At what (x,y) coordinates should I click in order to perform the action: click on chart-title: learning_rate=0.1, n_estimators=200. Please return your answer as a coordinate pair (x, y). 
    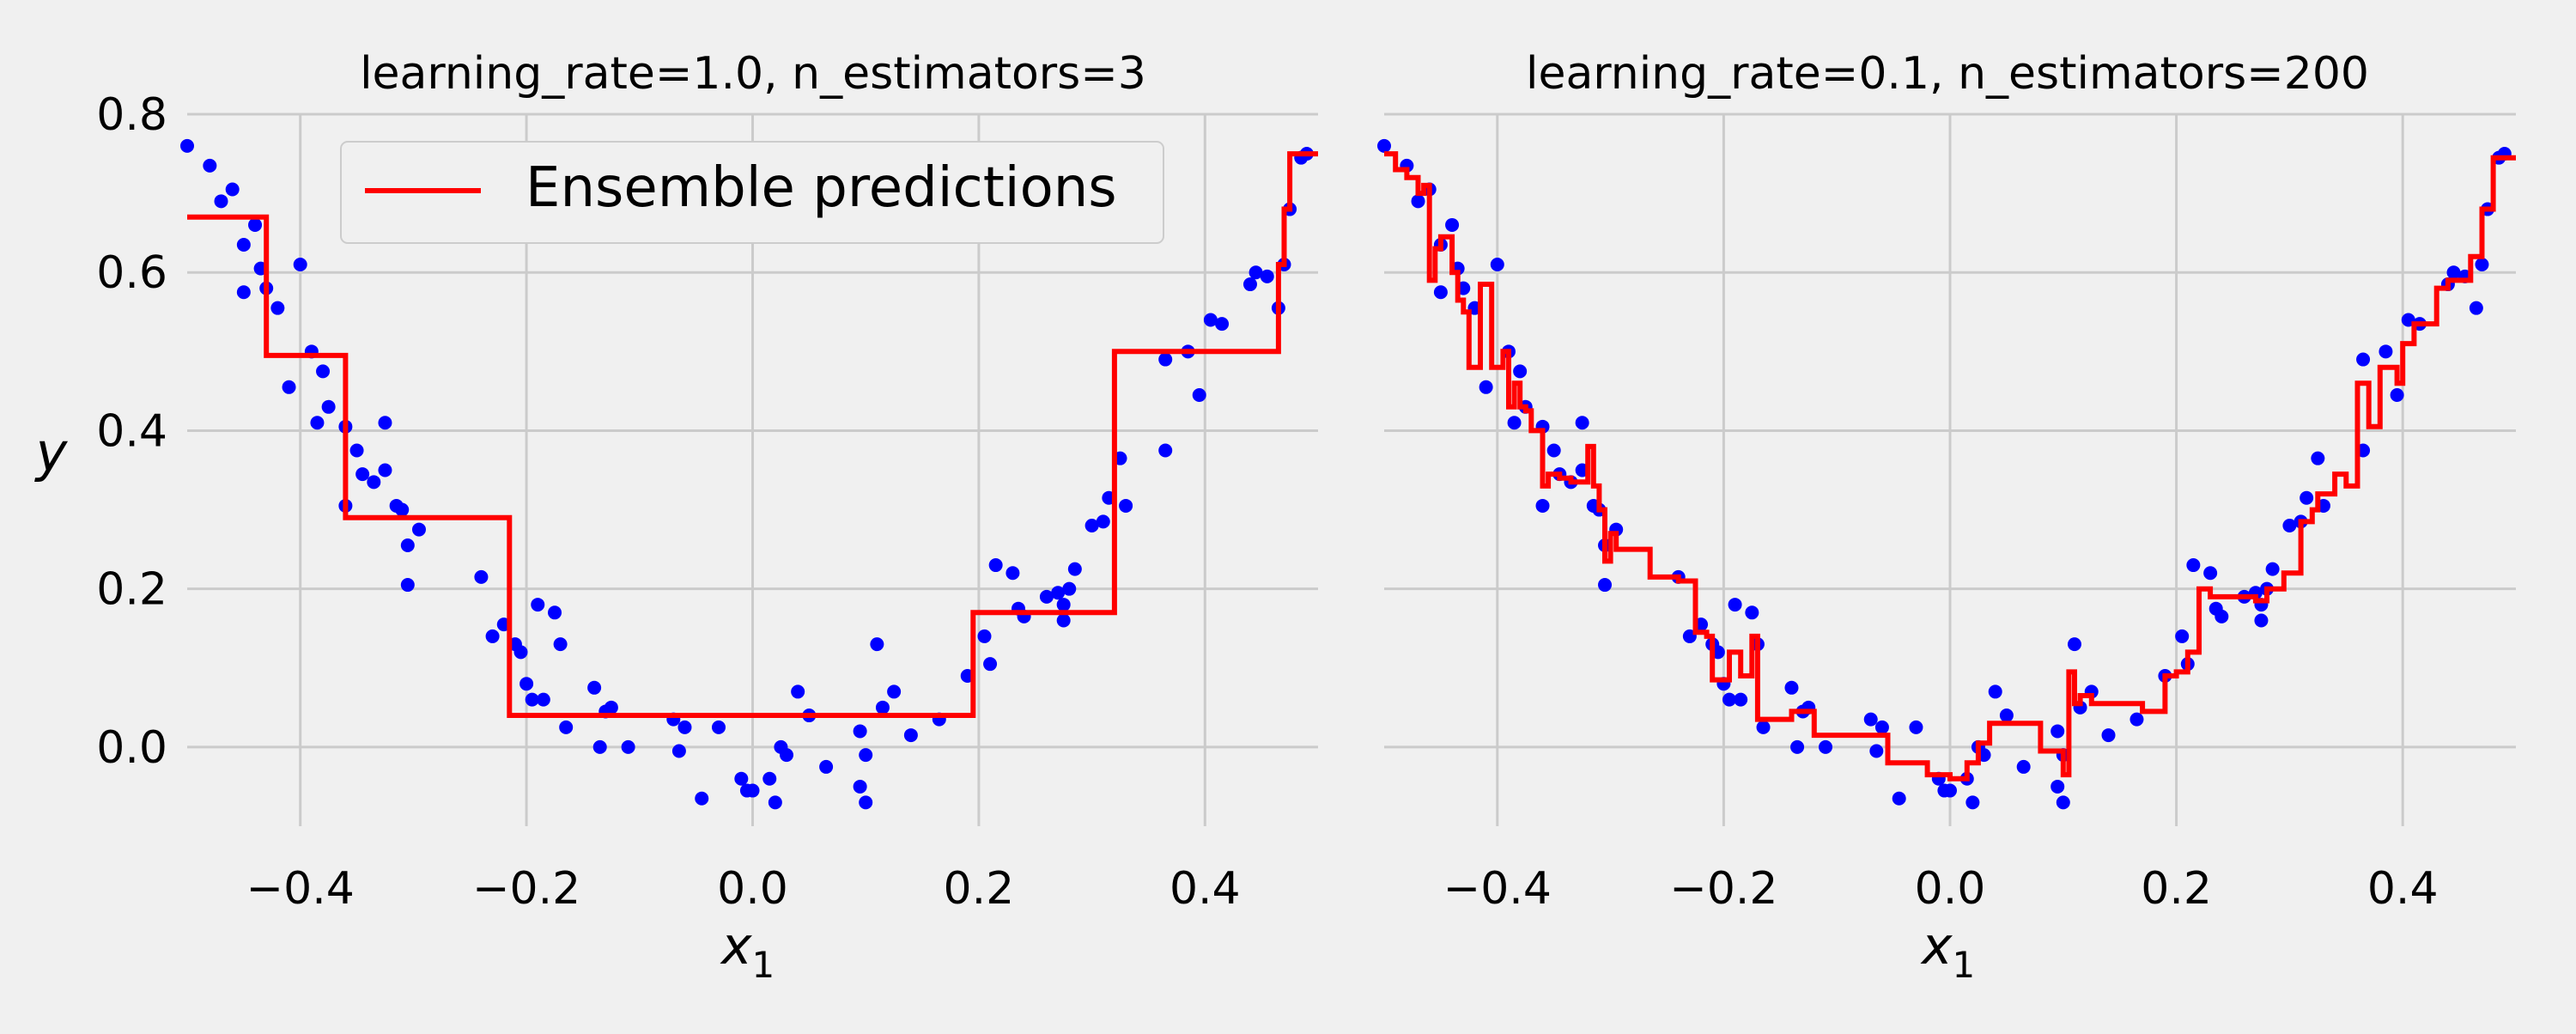
    Looking at the image, I should click on (1947, 74).